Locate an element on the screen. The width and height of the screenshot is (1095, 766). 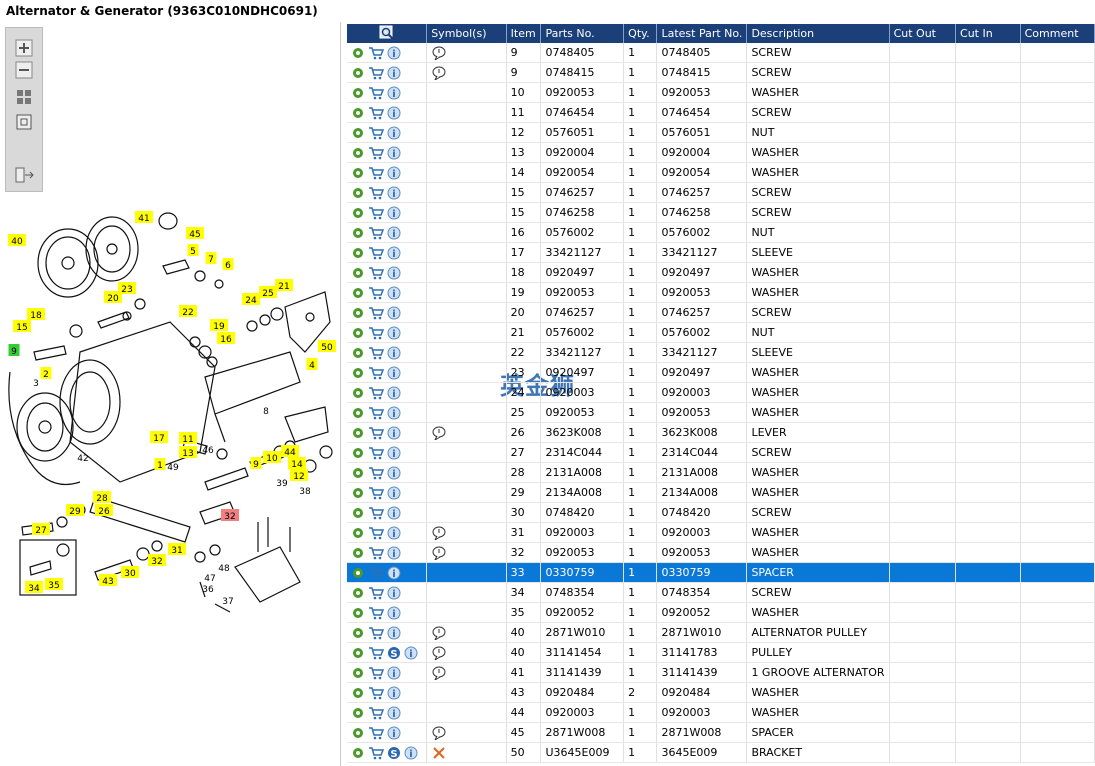
column-header: Item is located at coordinates (524, 33).